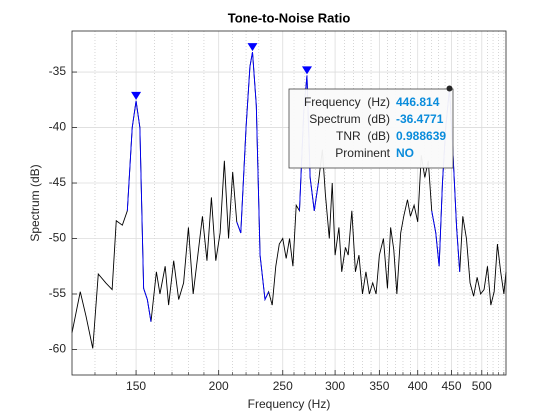 This screenshot has height=420, width=560. I want to click on datatip-value: 0.988639, so click(421, 136).